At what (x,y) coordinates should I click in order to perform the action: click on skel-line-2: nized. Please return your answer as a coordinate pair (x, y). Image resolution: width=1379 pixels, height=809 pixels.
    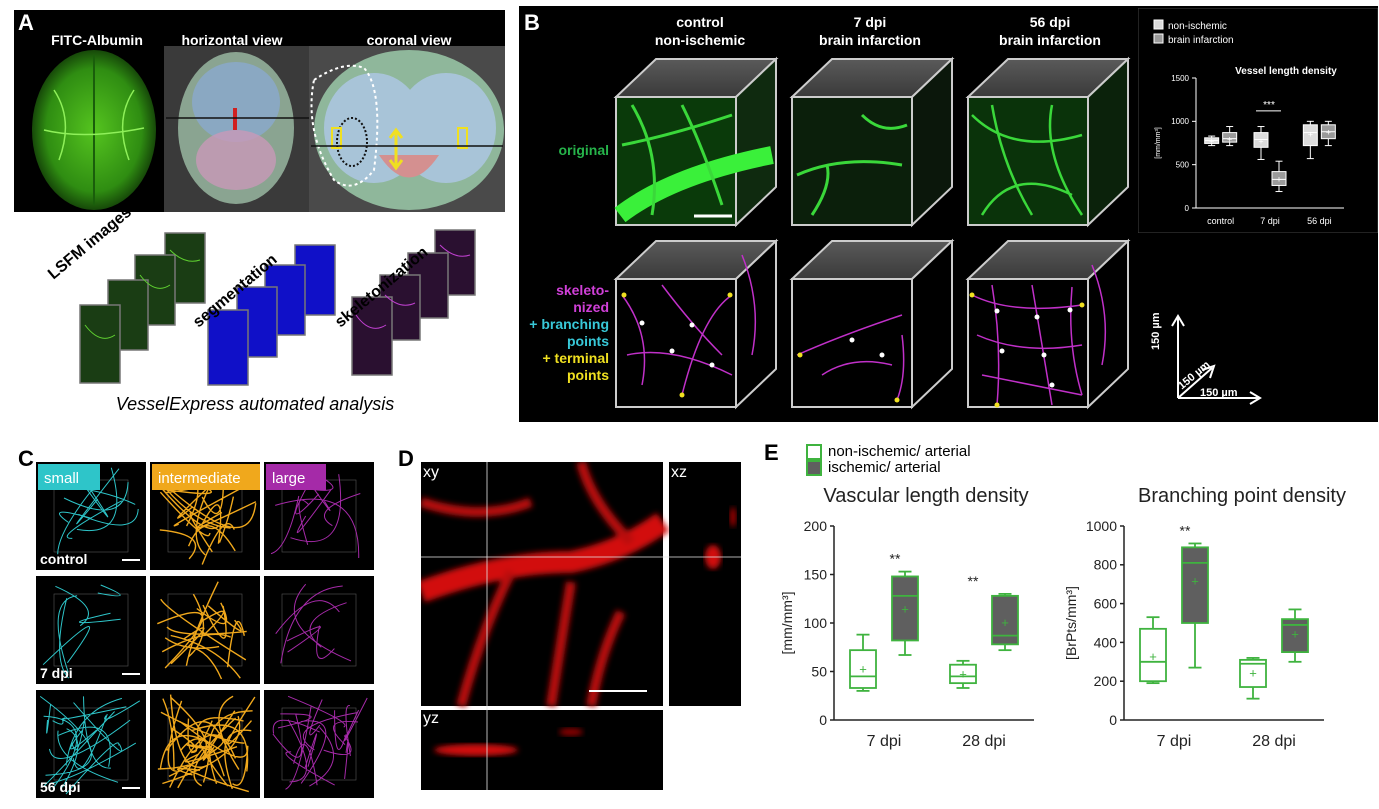
    Looking at the image, I should click on (591, 307).